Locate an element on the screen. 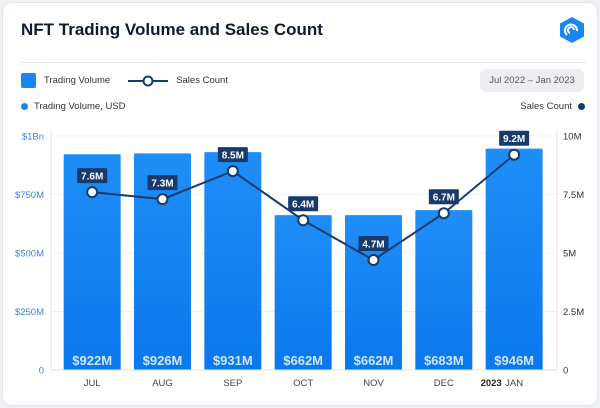  blue-dot-icon is located at coordinates (24, 106).